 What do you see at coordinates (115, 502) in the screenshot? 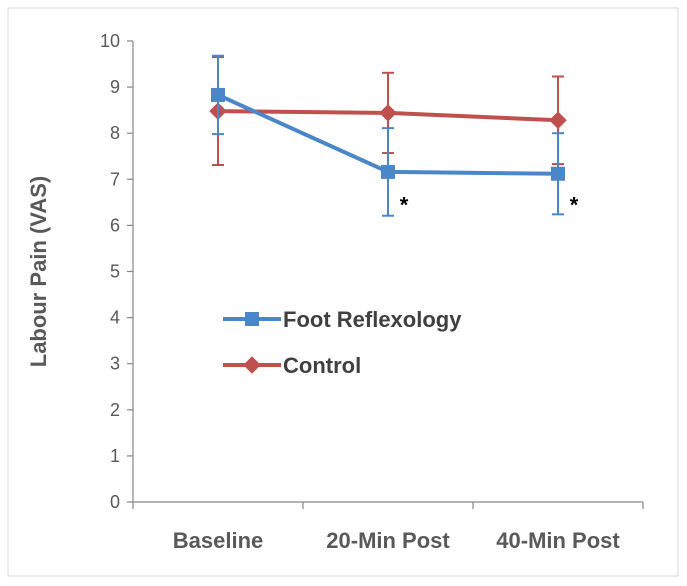
I see `y-tick-label: 0` at bounding box center [115, 502].